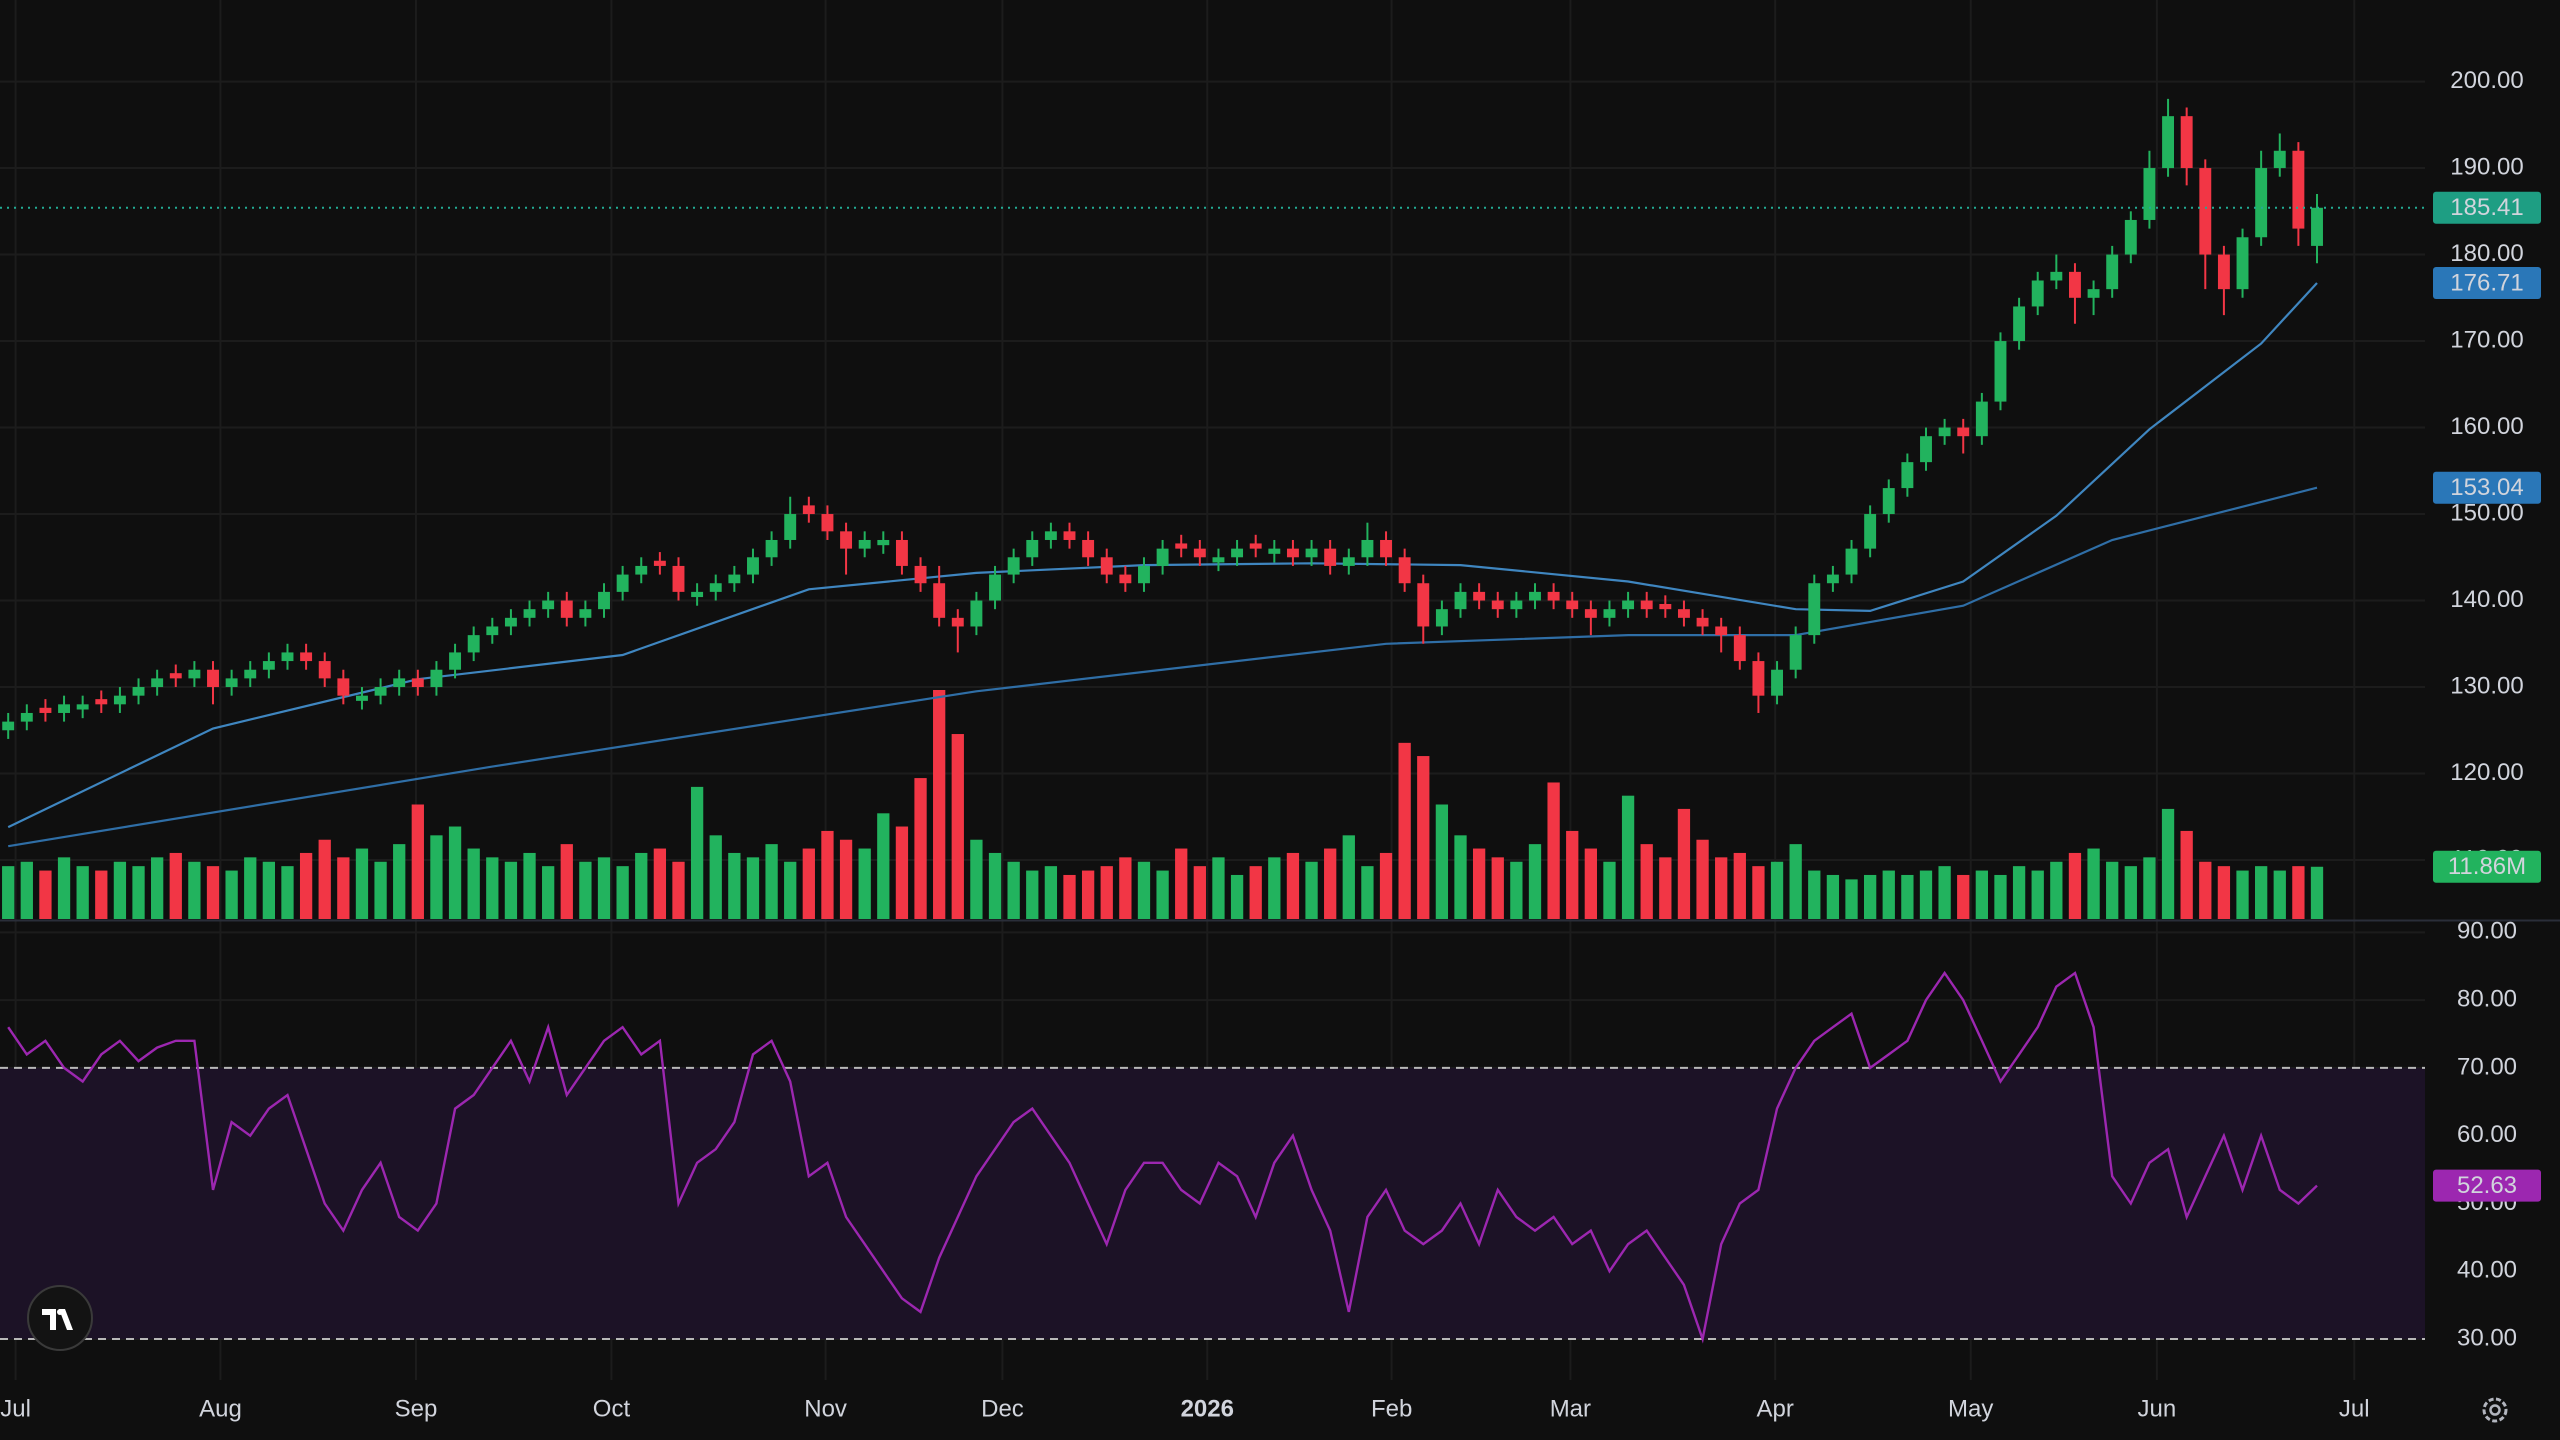 This screenshot has width=2560, height=1440. I want to click on y-tick-label: 140.00, so click(2486, 599).